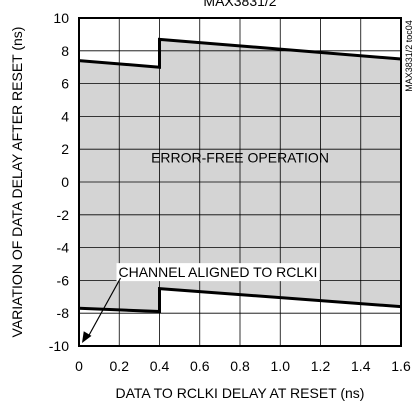 This screenshot has height=407, width=417. What do you see at coordinates (321, 366) in the screenshot?
I see `x-tick-label: 1.2` at bounding box center [321, 366].